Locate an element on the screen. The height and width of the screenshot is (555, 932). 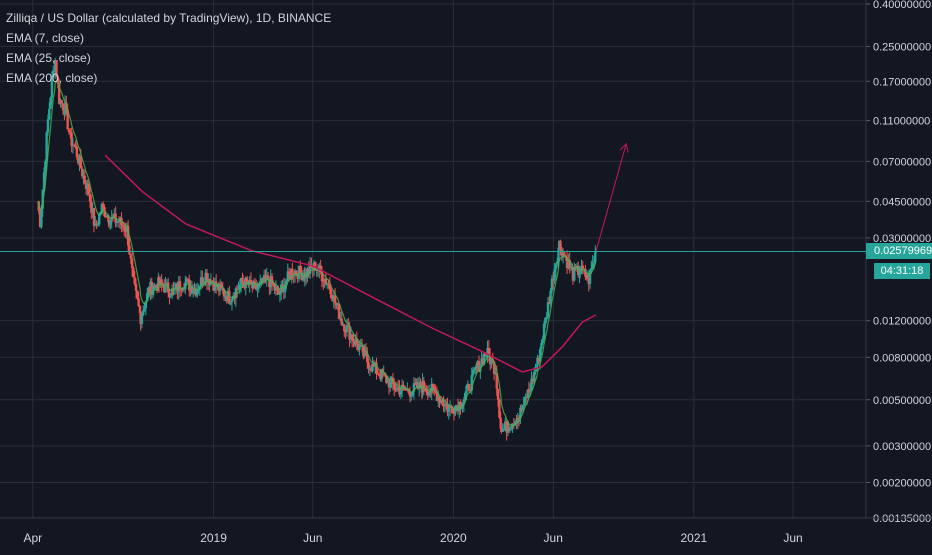
countdown-label: 04:31:18 is located at coordinates (902, 270).